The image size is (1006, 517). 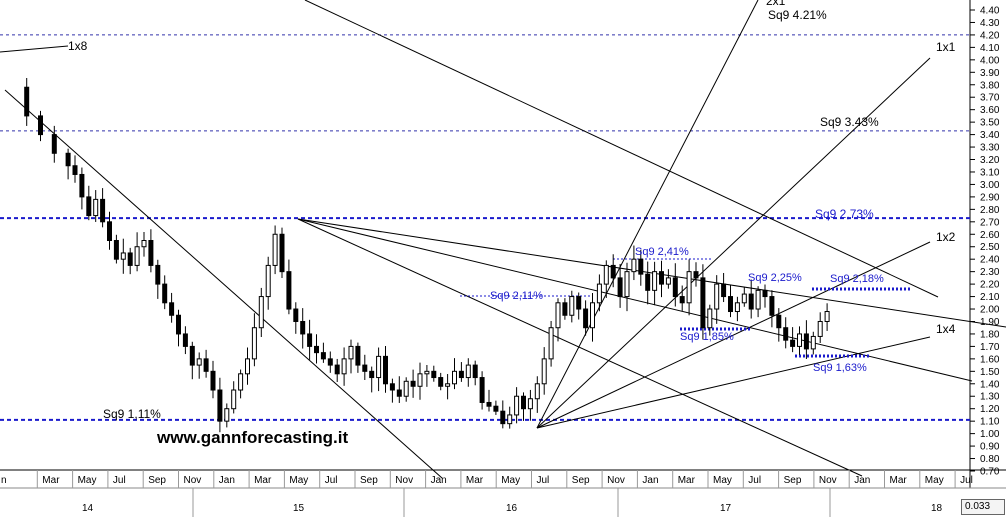 I want to click on month-label: Jan, so click(x=650, y=480).